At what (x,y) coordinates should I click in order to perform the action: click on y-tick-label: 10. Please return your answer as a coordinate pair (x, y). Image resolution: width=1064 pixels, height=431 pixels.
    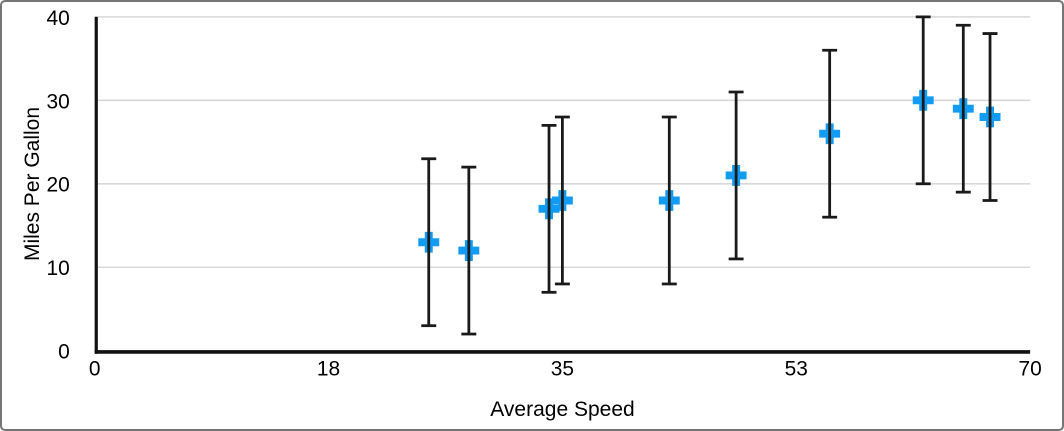
    Looking at the image, I should click on (57, 268).